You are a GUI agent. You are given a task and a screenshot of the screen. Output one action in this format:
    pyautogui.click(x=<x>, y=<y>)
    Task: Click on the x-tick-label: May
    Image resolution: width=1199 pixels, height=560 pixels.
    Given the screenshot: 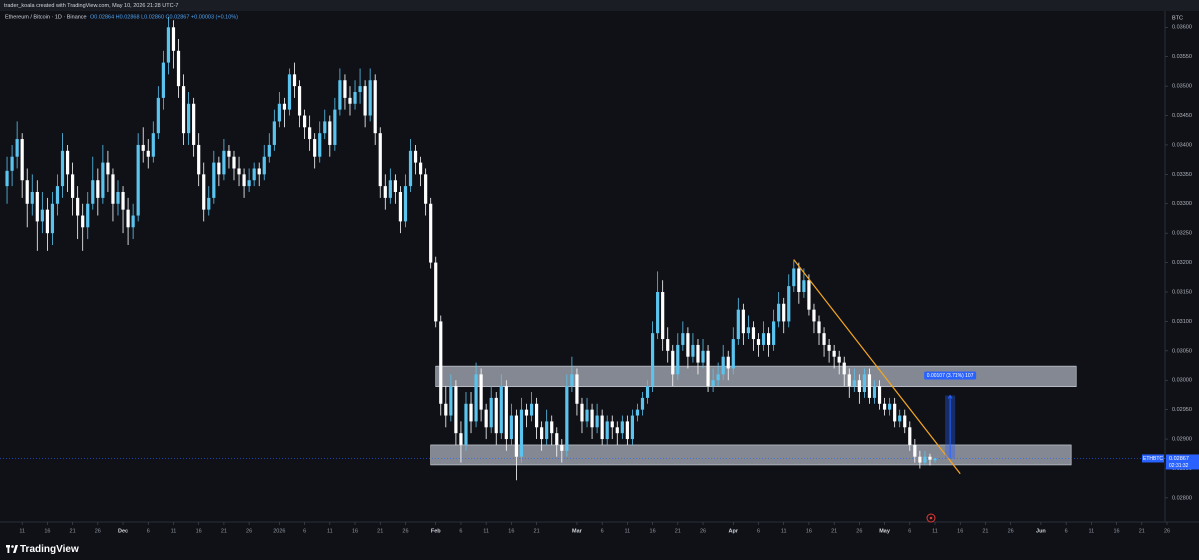 What is the action you would take?
    pyautogui.click(x=885, y=531)
    